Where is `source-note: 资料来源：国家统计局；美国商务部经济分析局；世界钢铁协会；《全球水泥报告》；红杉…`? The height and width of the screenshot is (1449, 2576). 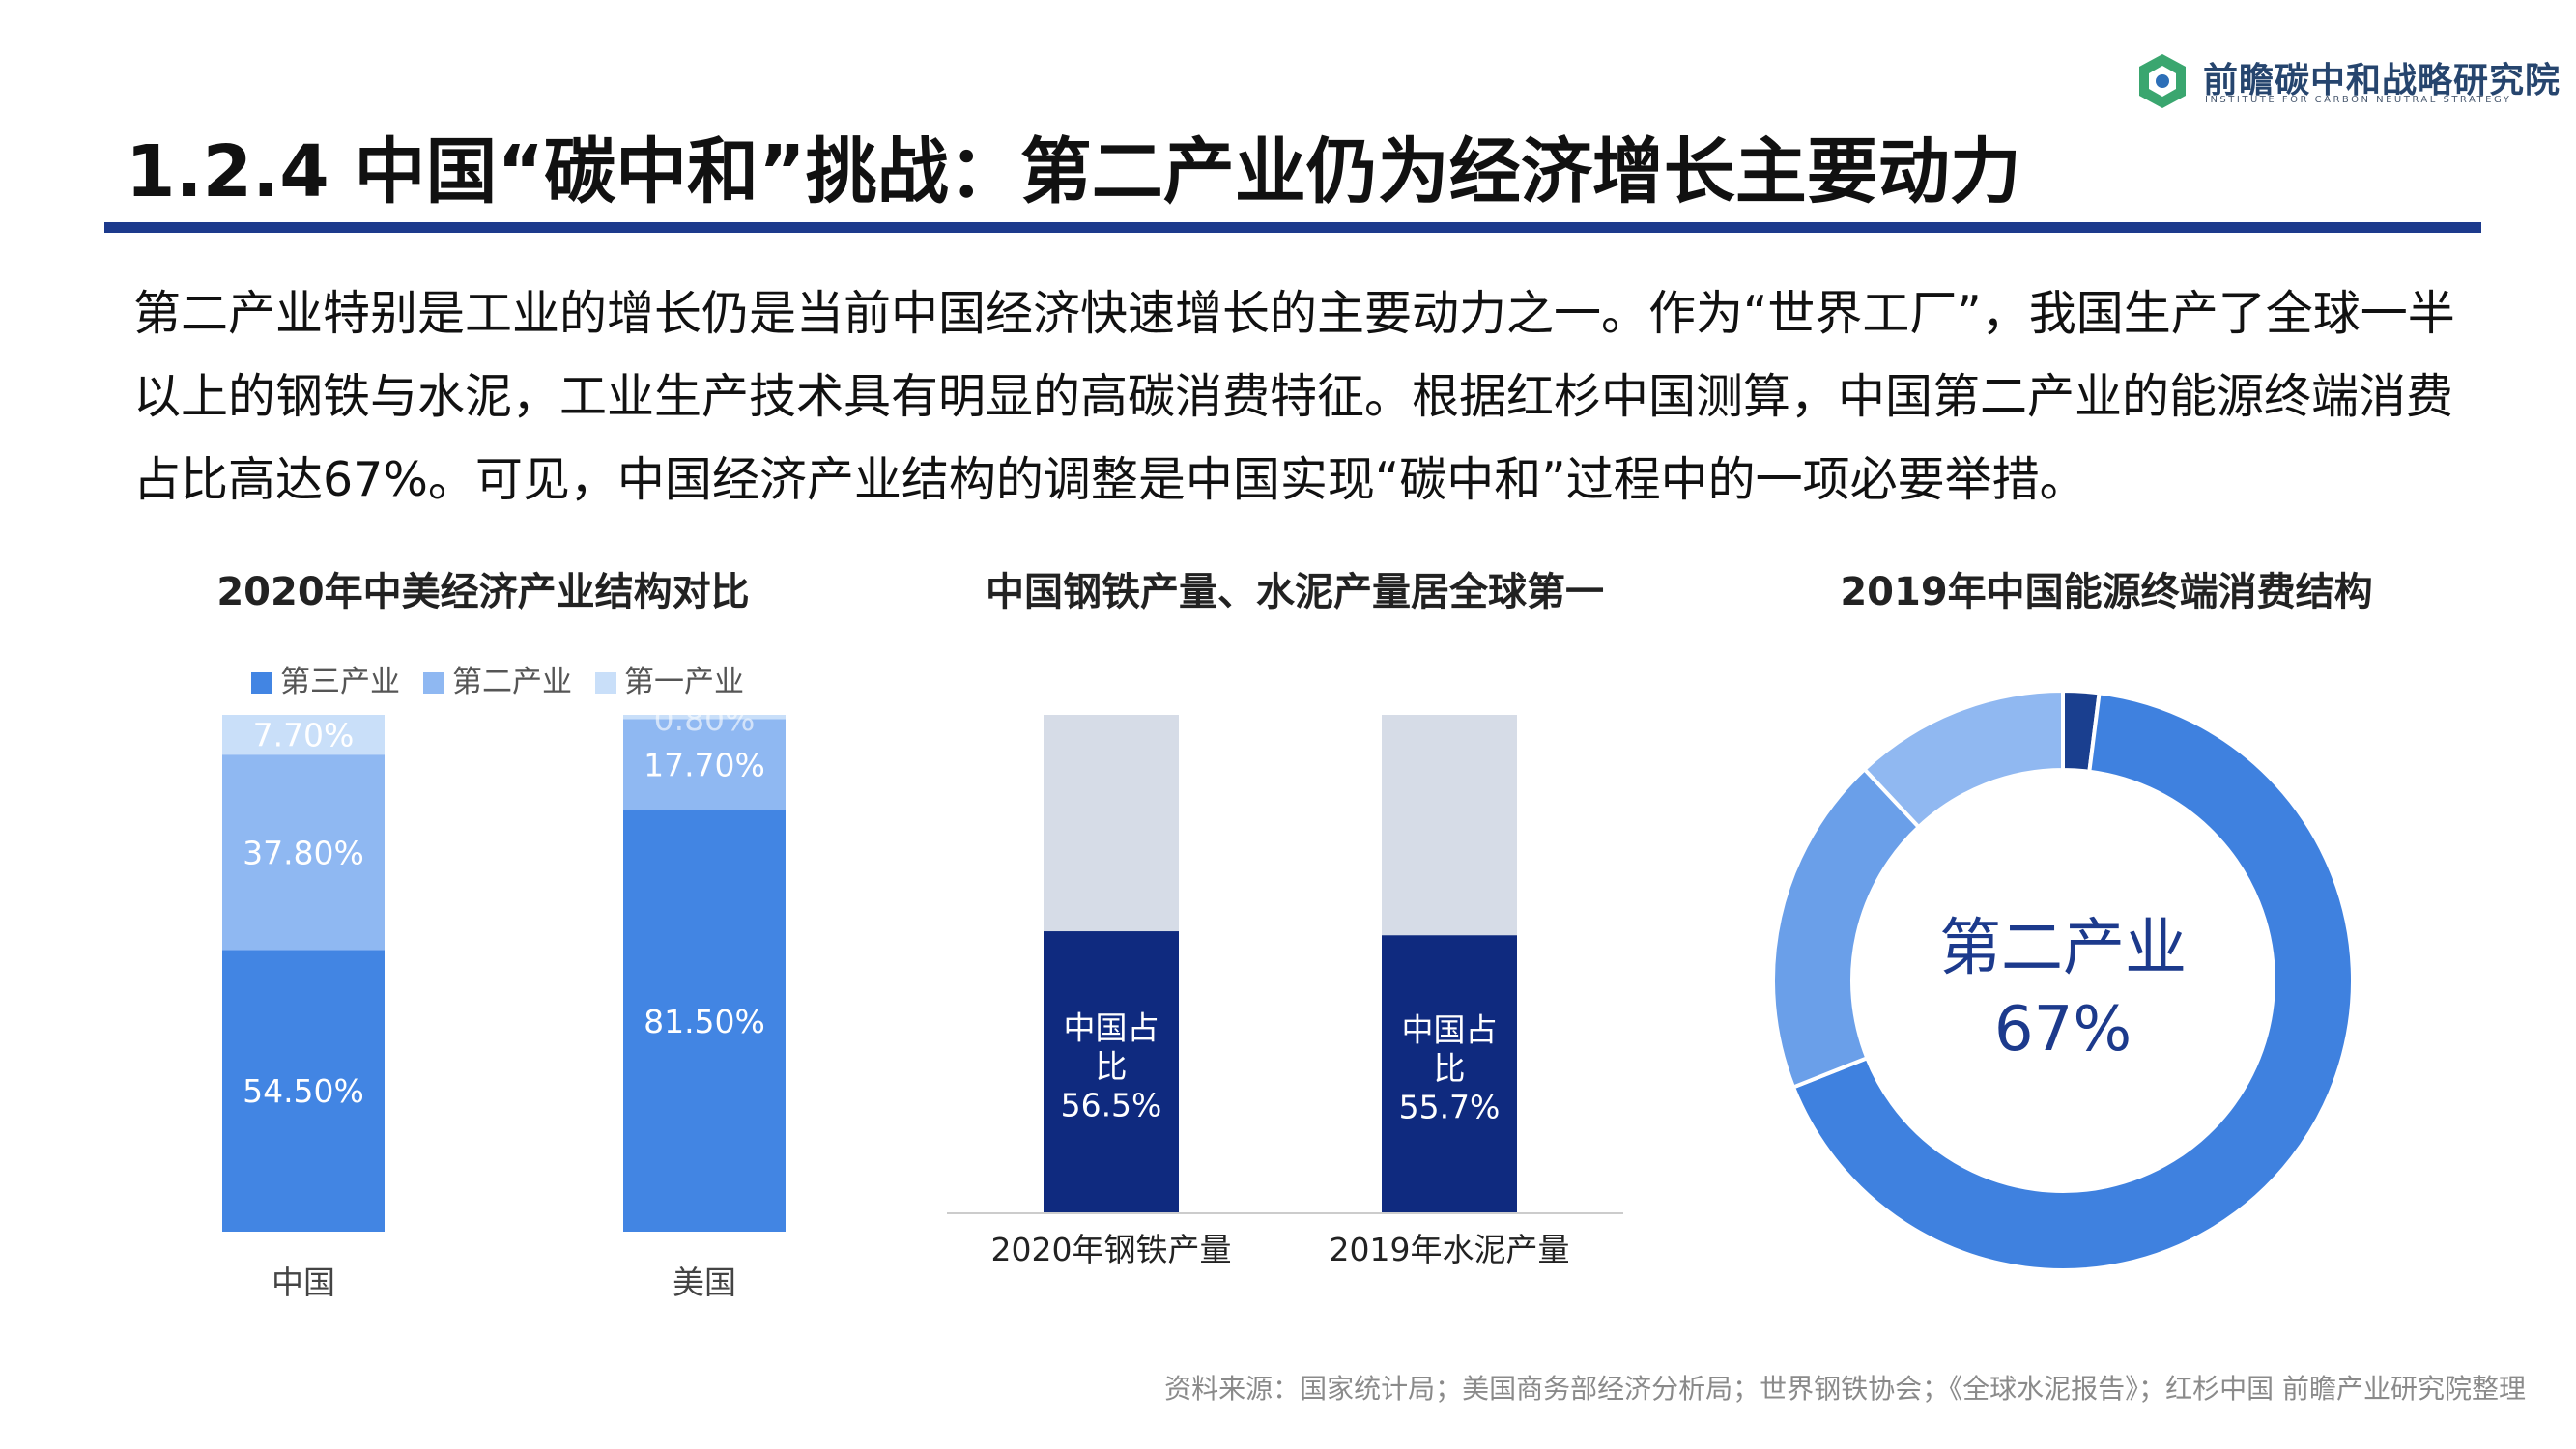 source-note: 资料来源：国家统计局；美国商务部经济分析局；世界钢铁协会；《全球水泥报告》；红杉… is located at coordinates (1845, 1389).